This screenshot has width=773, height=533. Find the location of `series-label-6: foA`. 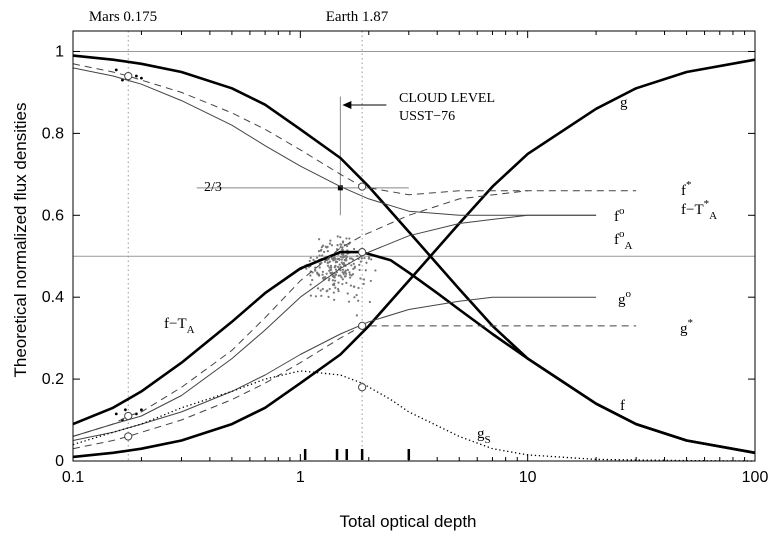

series-label-6: foA is located at coordinates (623, 240).